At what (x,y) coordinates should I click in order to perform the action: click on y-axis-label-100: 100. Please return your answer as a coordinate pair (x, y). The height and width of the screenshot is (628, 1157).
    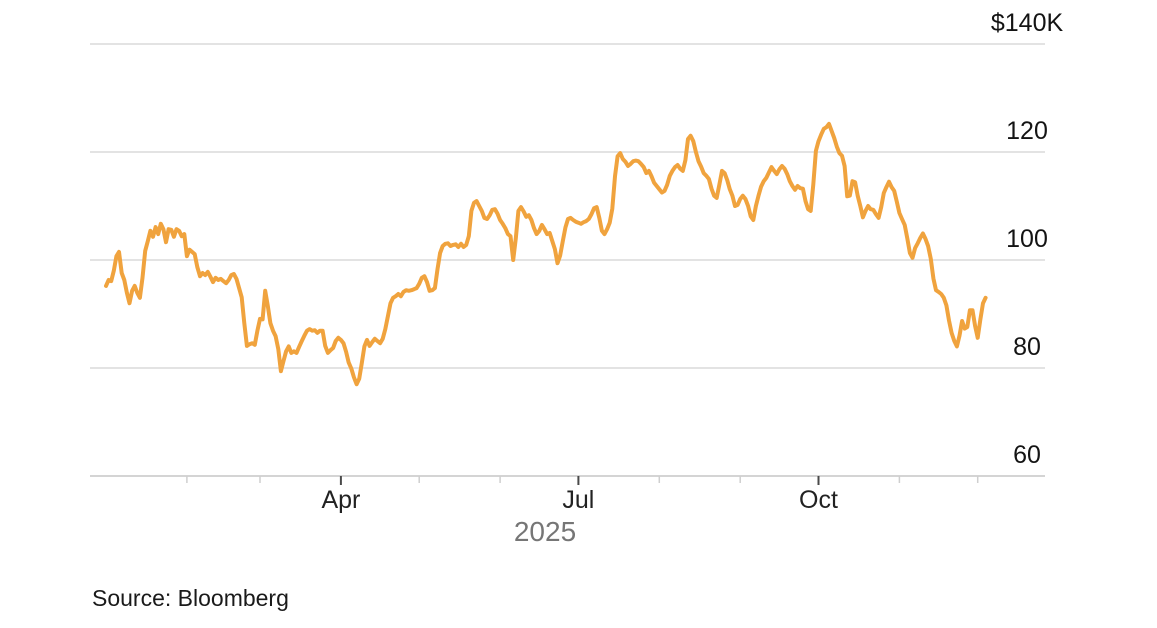
    Looking at the image, I should click on (1027, 239).